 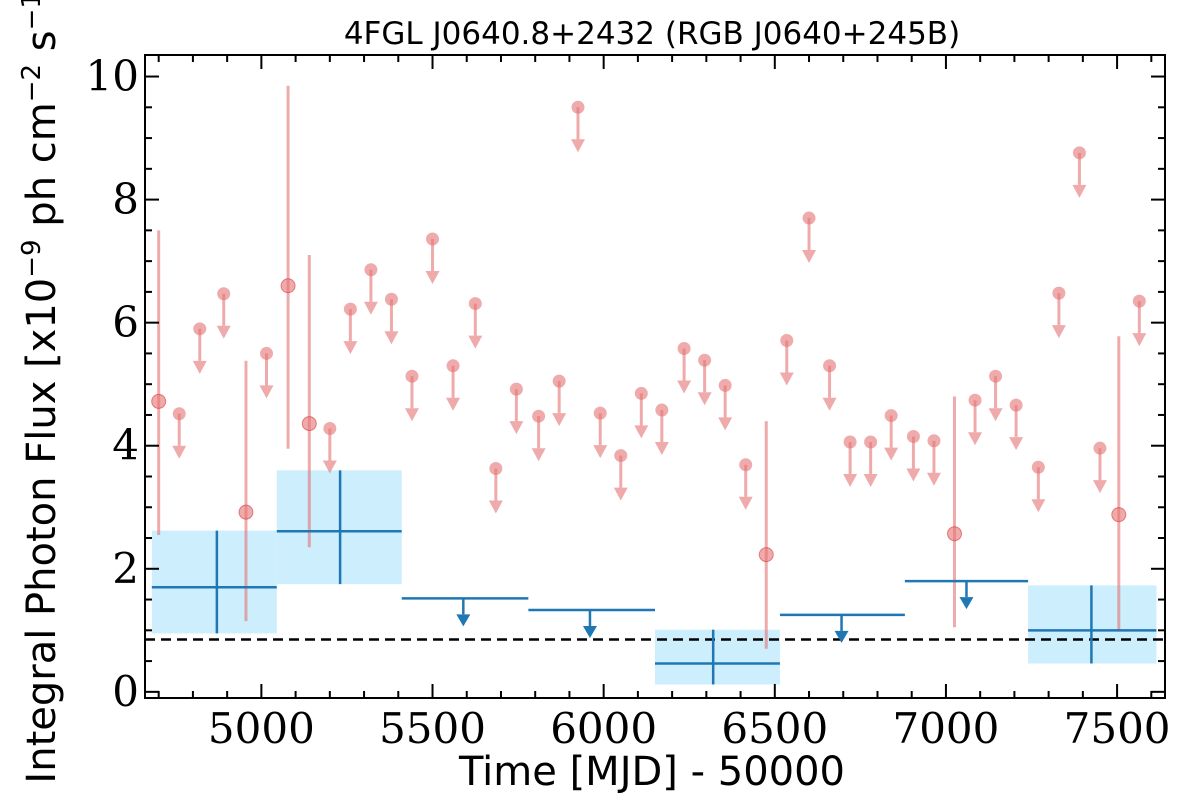 I want to click on x-tick-label: 7000, so click(x=945, y=728).